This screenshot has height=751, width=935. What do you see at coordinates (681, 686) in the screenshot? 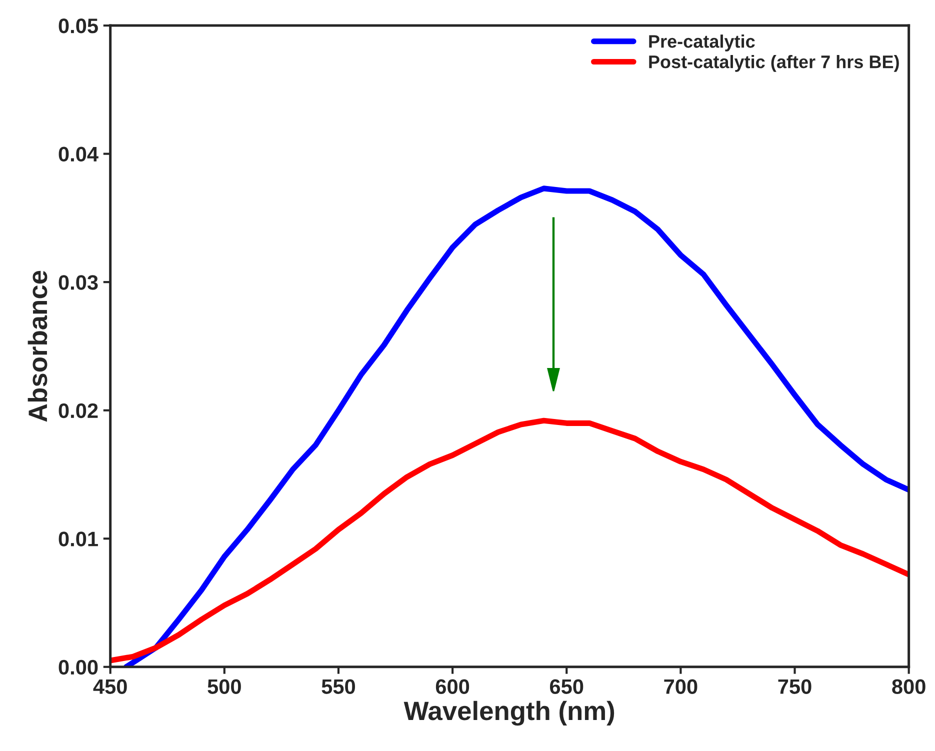
I see `x-tick-label: 700` at bounding box center [681, 686].